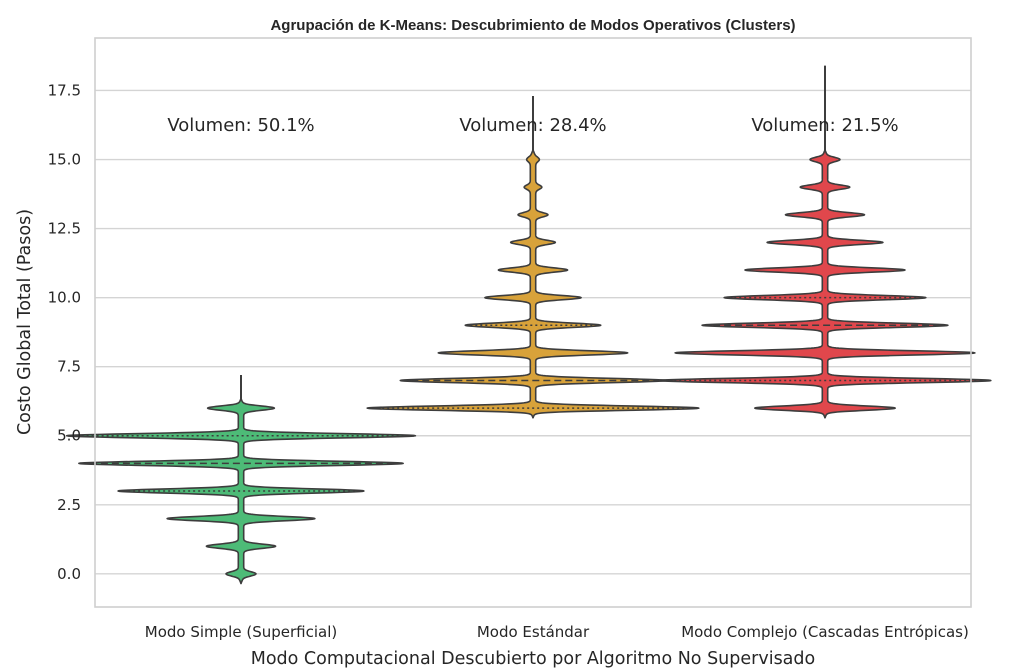 The width and height of the screenshot is (1024, 670). What do you see at coordinates (69, 436) in the screenshot?
I see `y-tick-label: 5.0` at bounding box center [69, 436].